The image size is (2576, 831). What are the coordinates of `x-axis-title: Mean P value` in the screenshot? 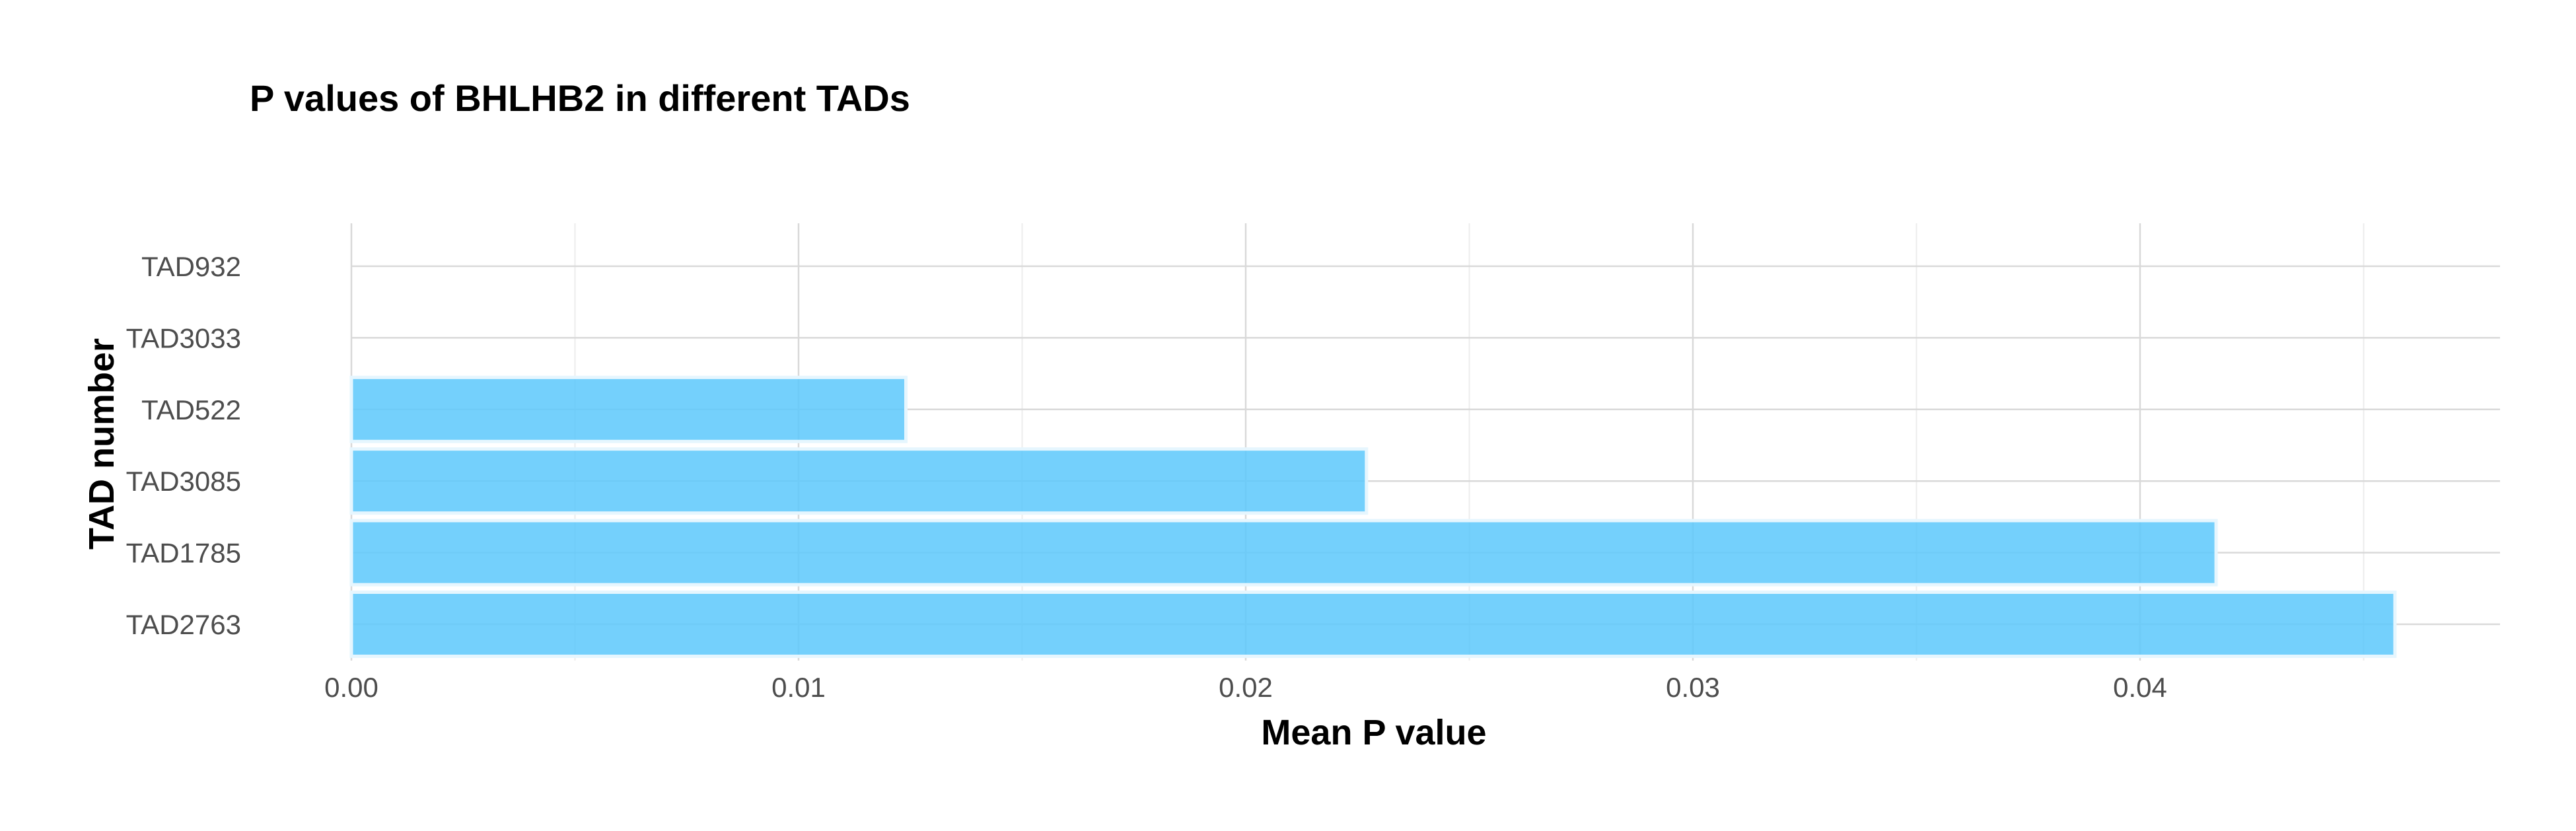 It's located at (1374, 732).